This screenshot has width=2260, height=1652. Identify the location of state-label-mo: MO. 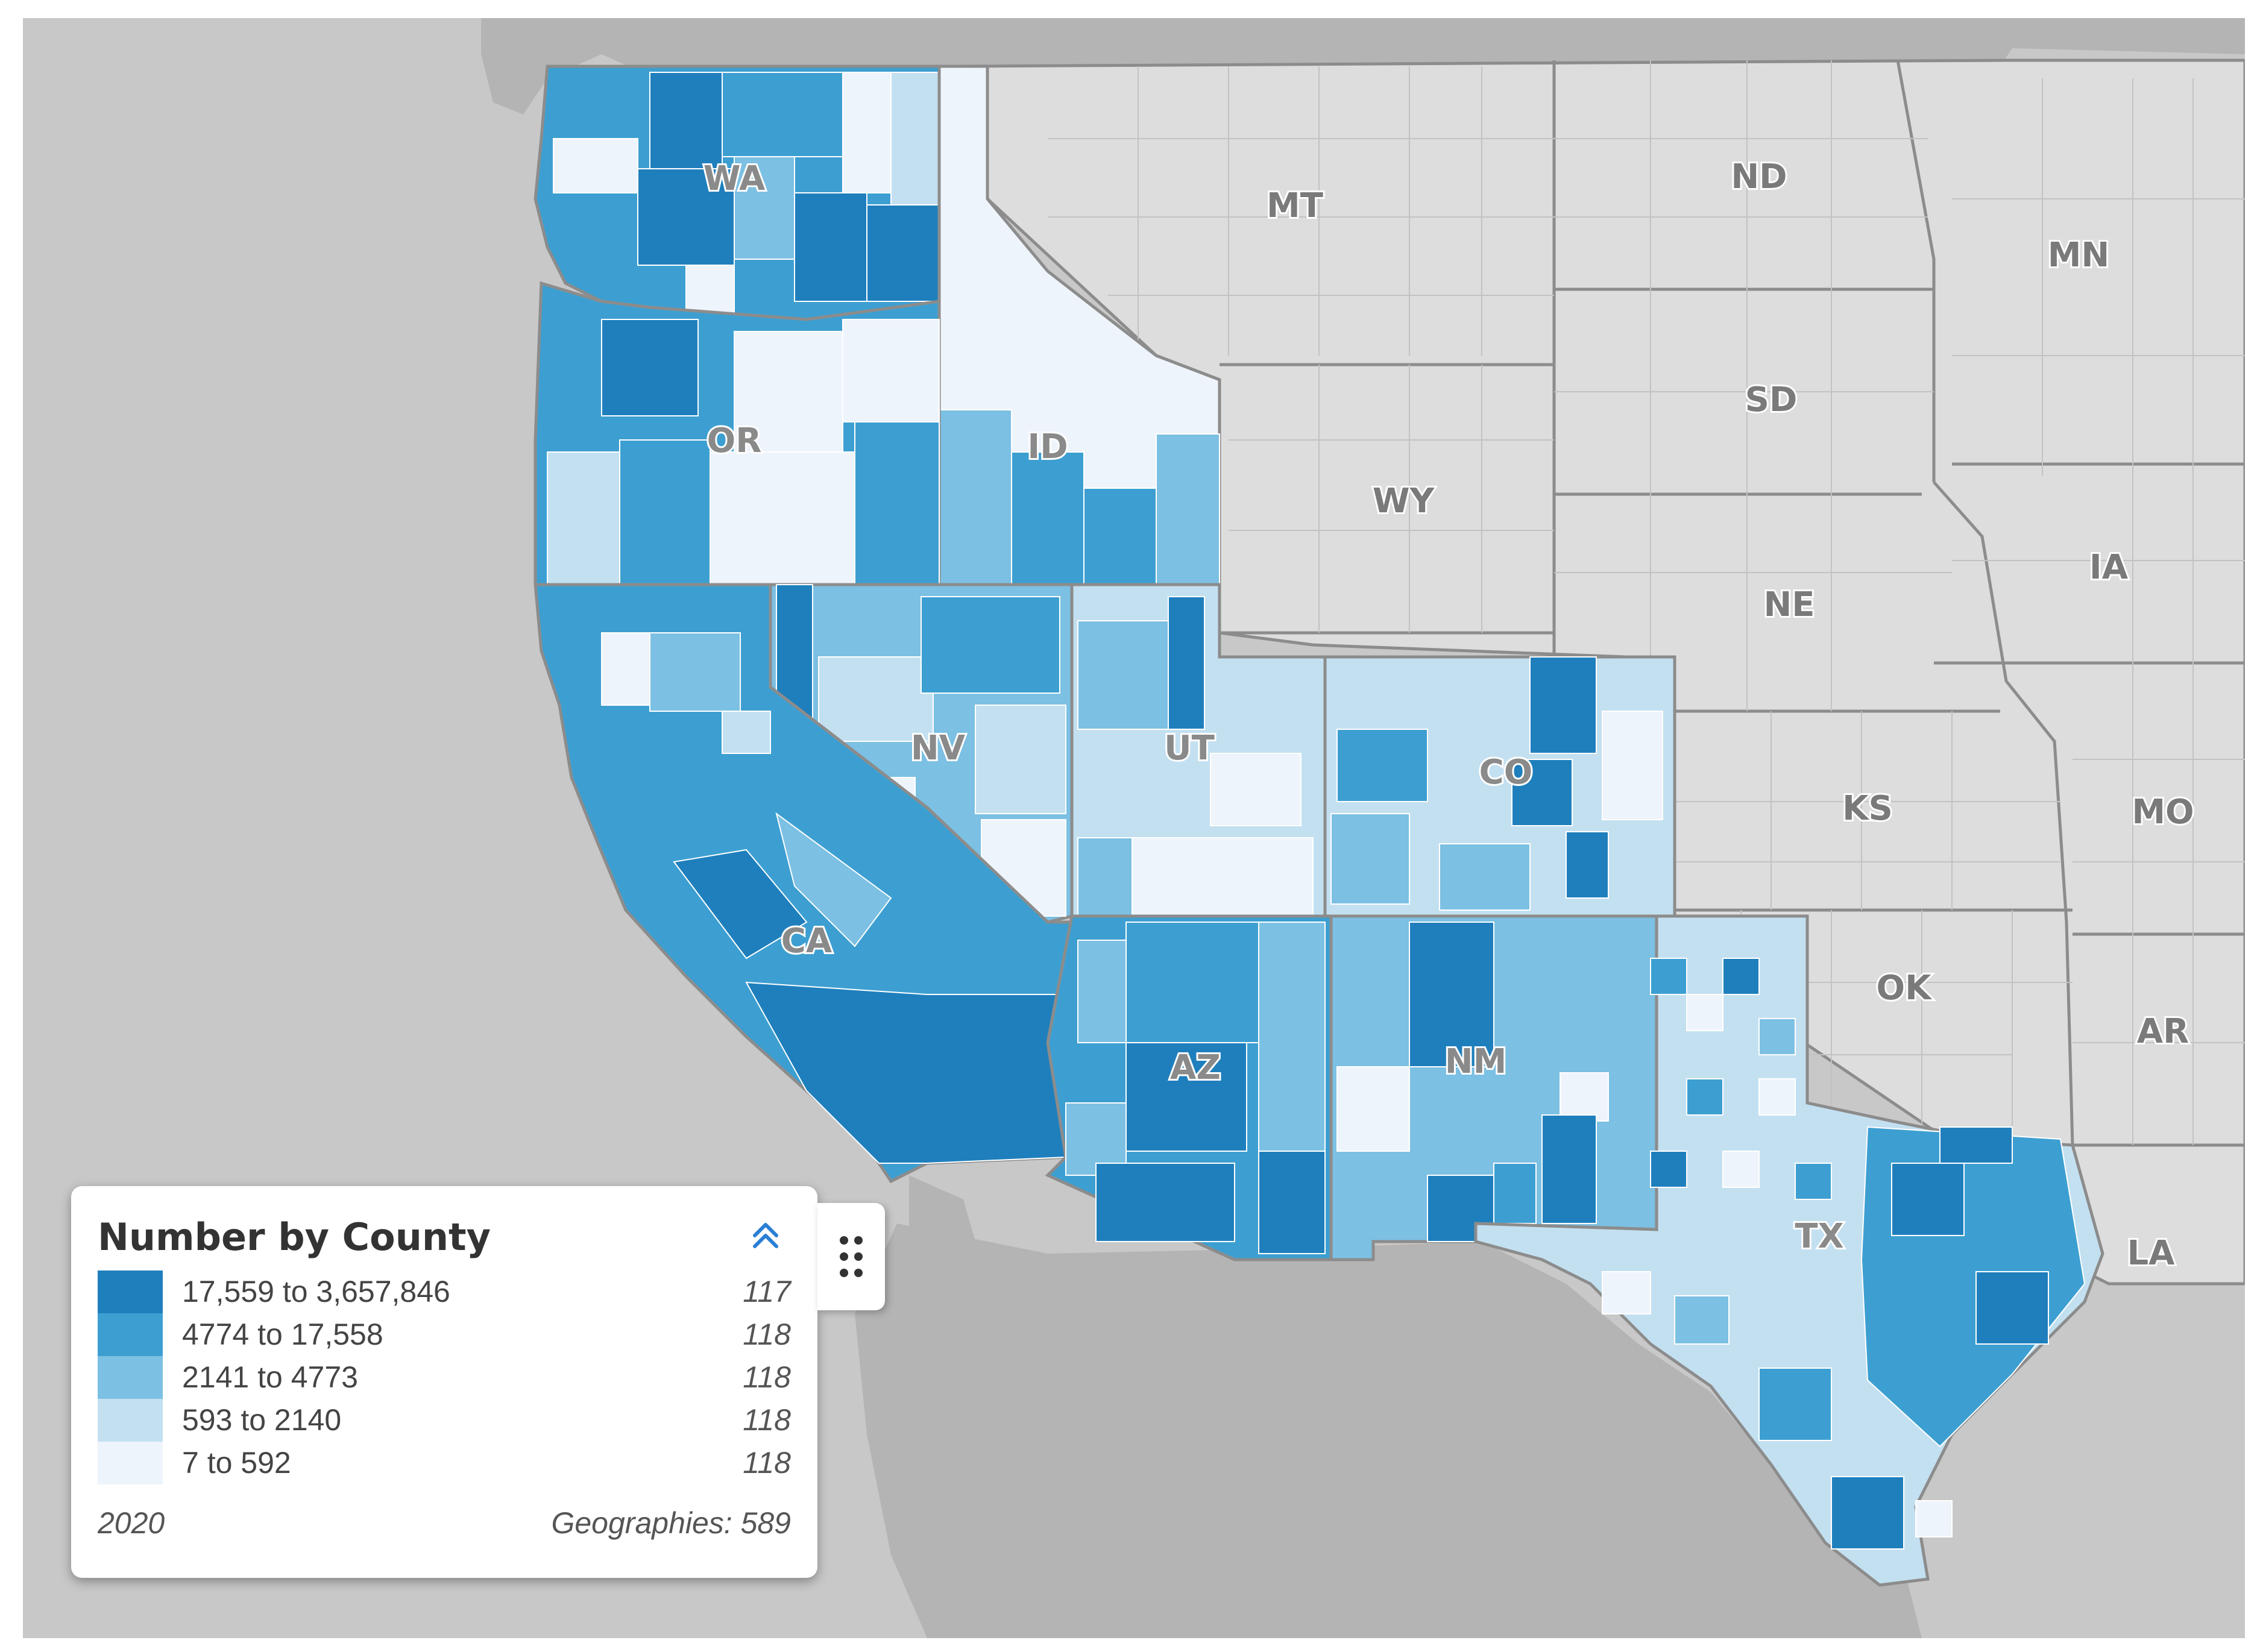
(2163, 812).